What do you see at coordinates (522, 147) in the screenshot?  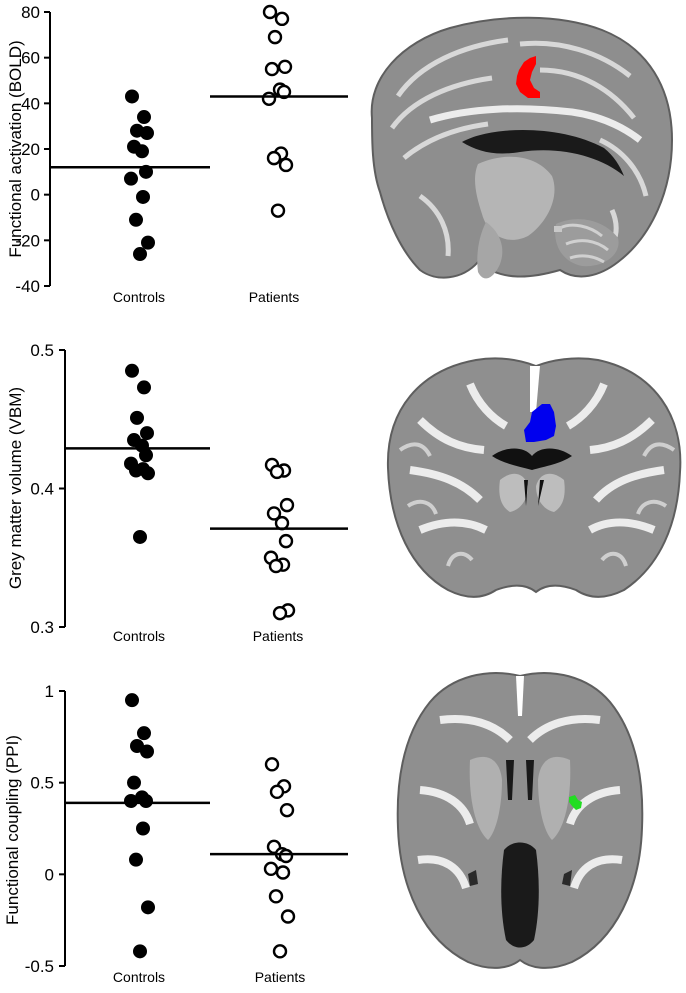 I see `sagittal-brain-image` at bounding box center [522, 147].